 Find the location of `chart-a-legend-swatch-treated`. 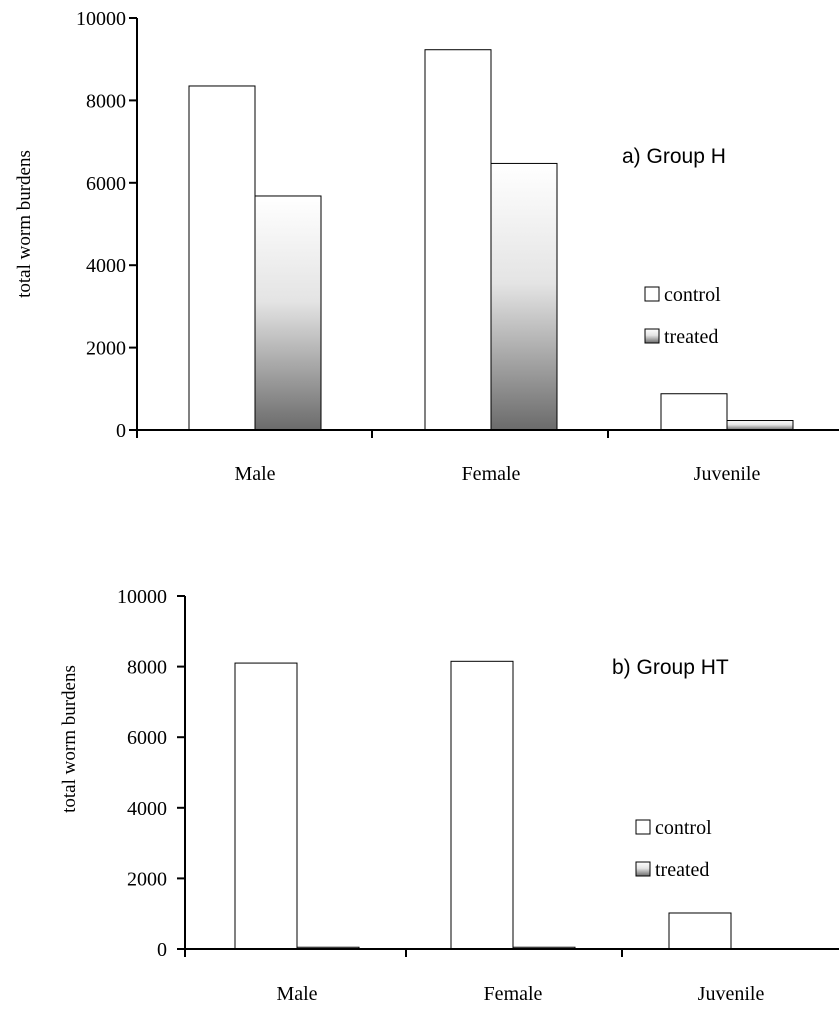

chart-a-legend-swatch-treated is located at coordinates (652, 336).